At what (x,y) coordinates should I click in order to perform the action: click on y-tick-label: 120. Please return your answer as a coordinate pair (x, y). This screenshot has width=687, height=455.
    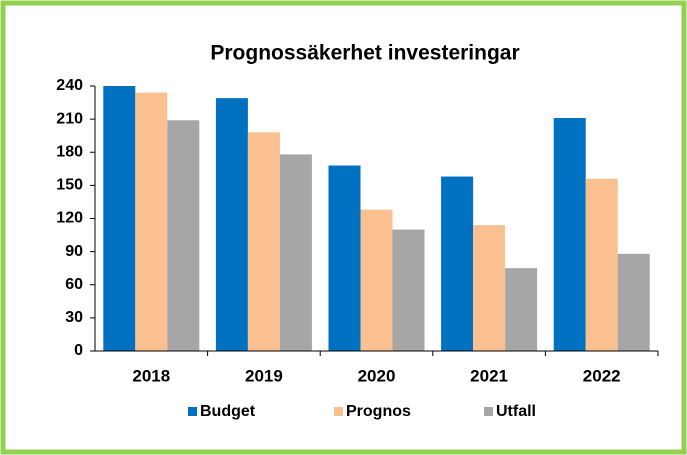
    Looking at the image, I should click on (69, 218).